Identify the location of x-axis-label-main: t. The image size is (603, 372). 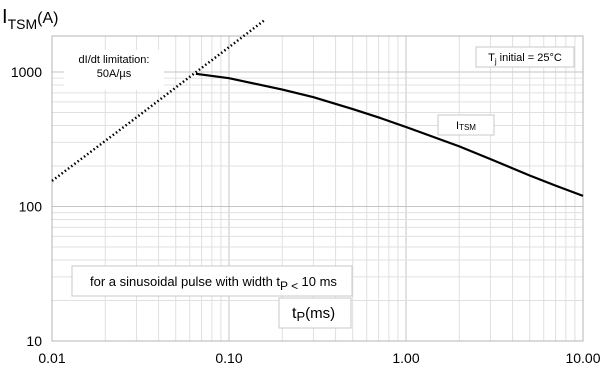
(294, 313).